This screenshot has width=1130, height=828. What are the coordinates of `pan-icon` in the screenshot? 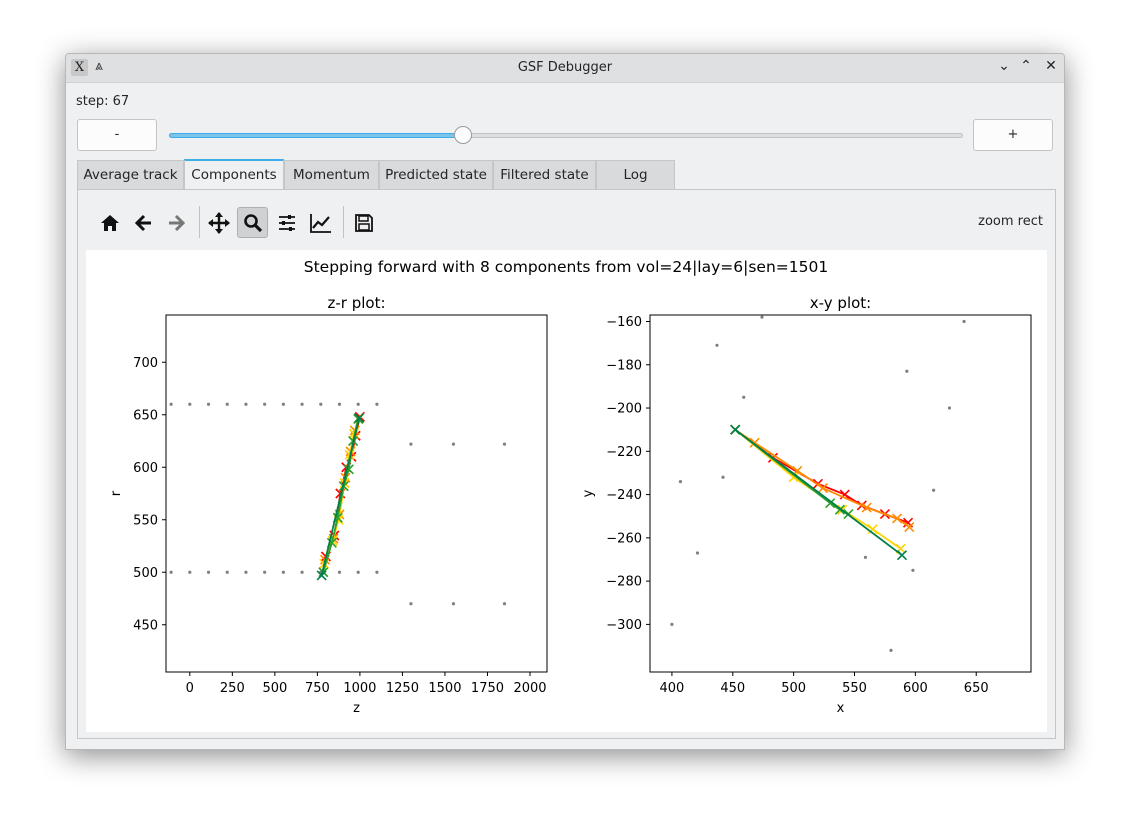 It's located at (218, 222).